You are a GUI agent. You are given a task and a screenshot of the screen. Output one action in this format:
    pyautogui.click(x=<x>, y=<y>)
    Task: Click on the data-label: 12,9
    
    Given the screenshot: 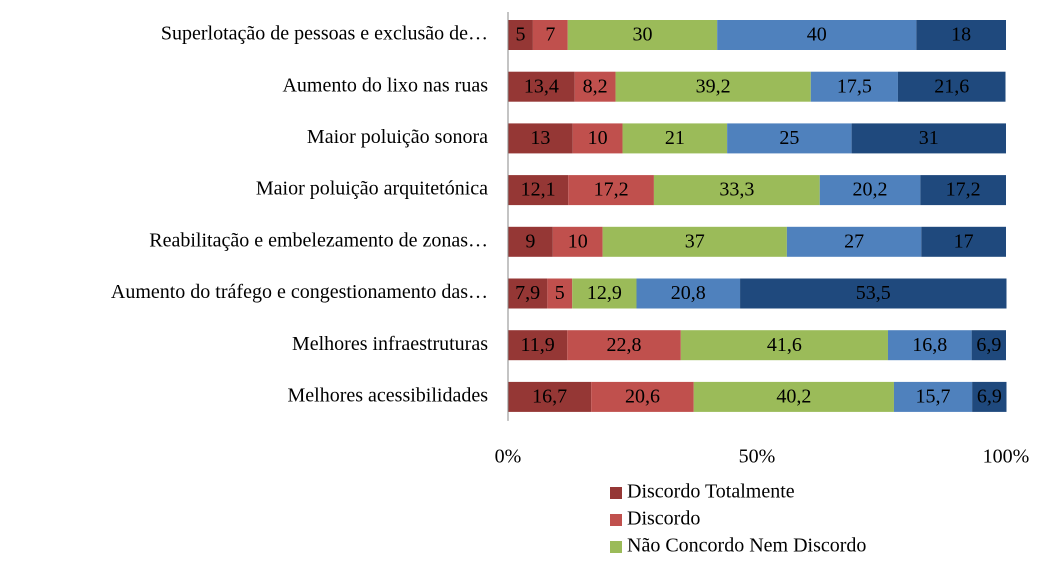 What is the action you would take?
    pyautogui.click(x=604, y=293)
    